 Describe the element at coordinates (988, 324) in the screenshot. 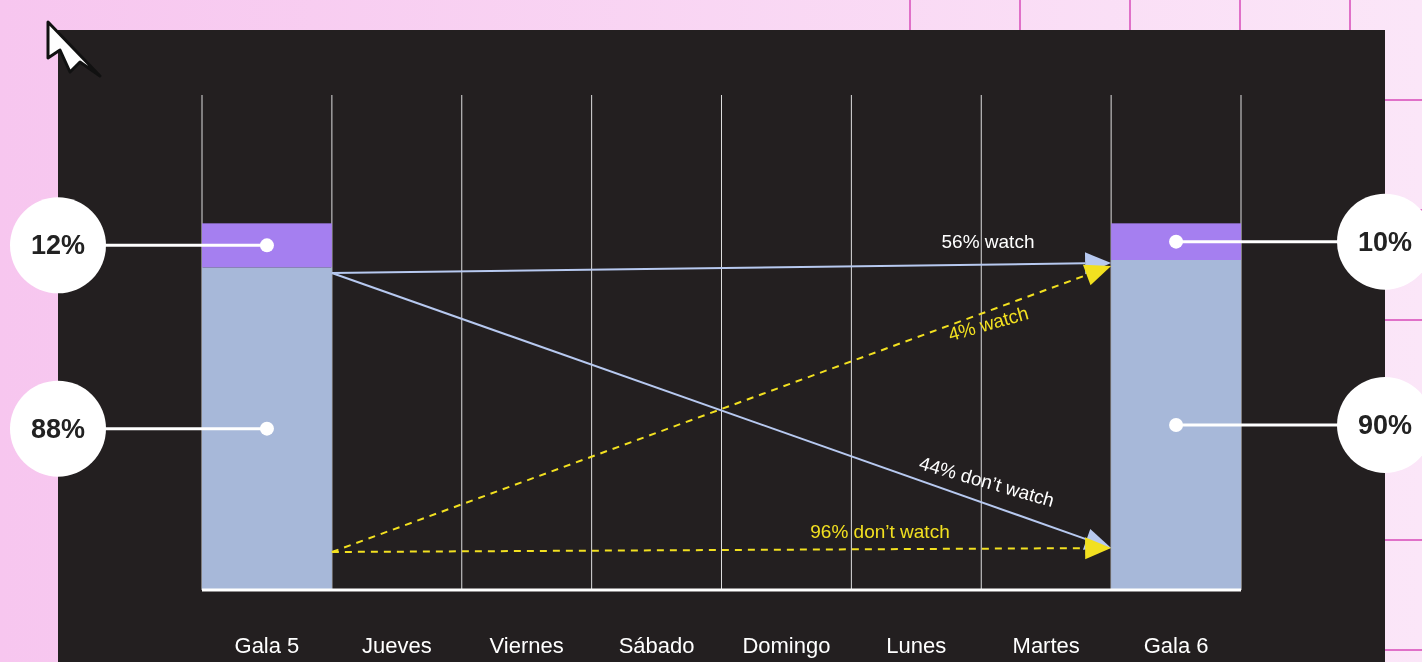

I see `annotation: 4% watch` at that location.